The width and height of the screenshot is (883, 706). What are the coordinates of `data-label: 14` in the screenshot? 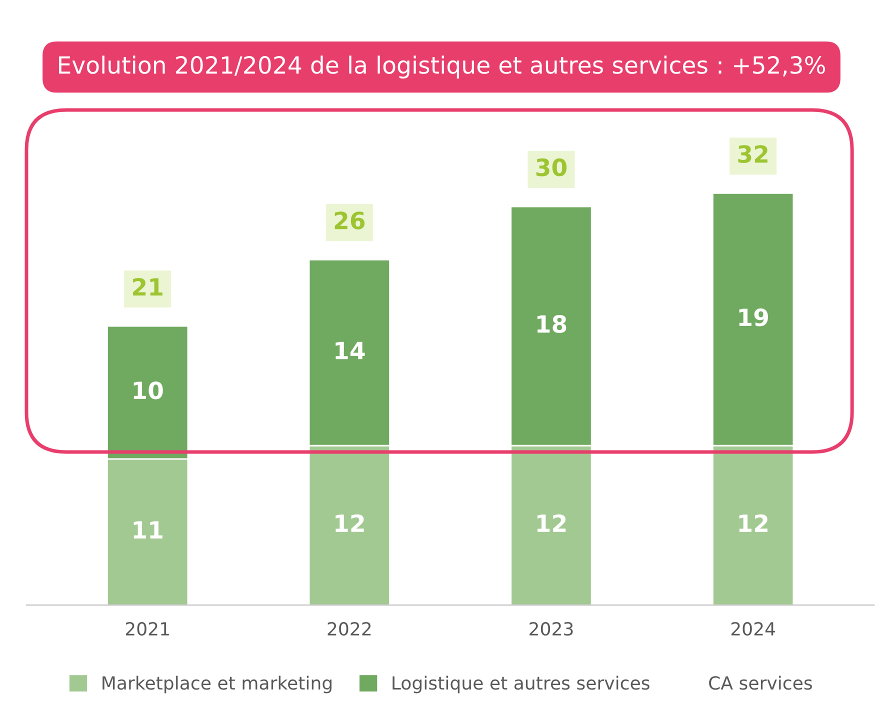 It's located at (350, 351).